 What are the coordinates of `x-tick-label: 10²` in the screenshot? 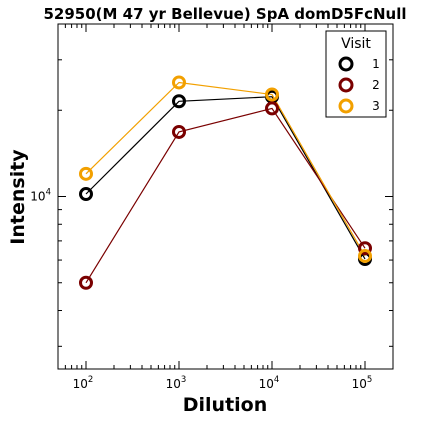 It's located at (83, 383).